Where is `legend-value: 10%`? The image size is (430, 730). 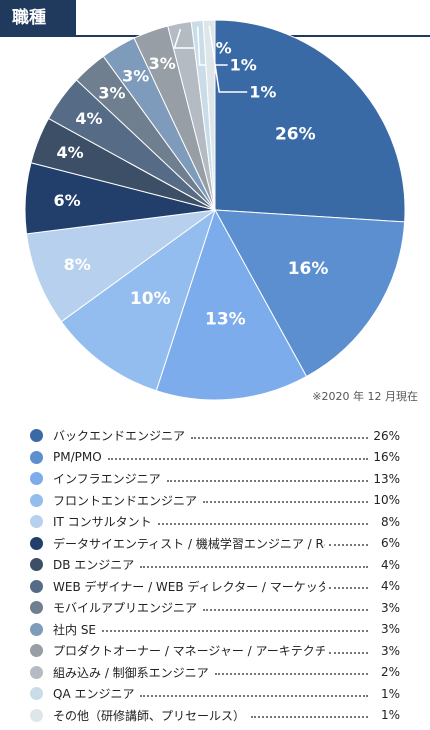 legend-value: 10% is located at coordinates (386, 500).